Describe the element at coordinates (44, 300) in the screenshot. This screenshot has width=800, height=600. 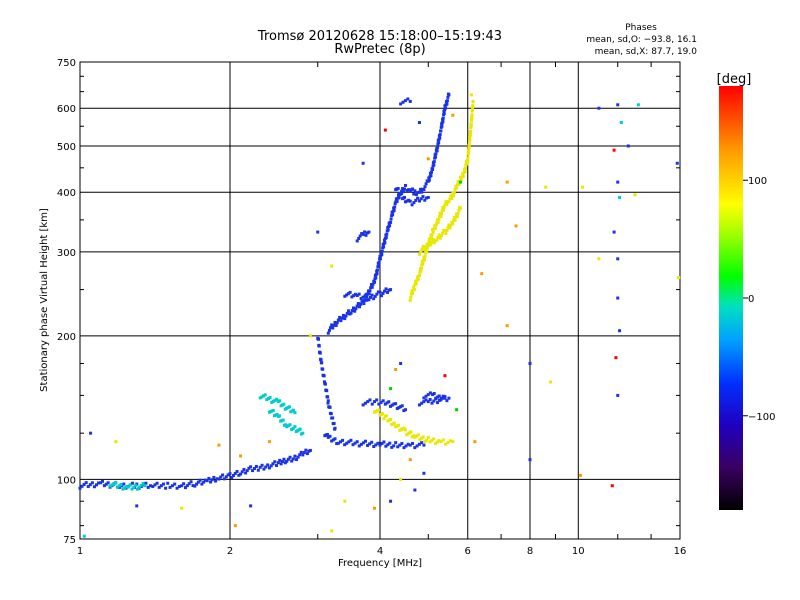
I see `y-axis-label: Stationary phase Virtual Height [km]` at that location.